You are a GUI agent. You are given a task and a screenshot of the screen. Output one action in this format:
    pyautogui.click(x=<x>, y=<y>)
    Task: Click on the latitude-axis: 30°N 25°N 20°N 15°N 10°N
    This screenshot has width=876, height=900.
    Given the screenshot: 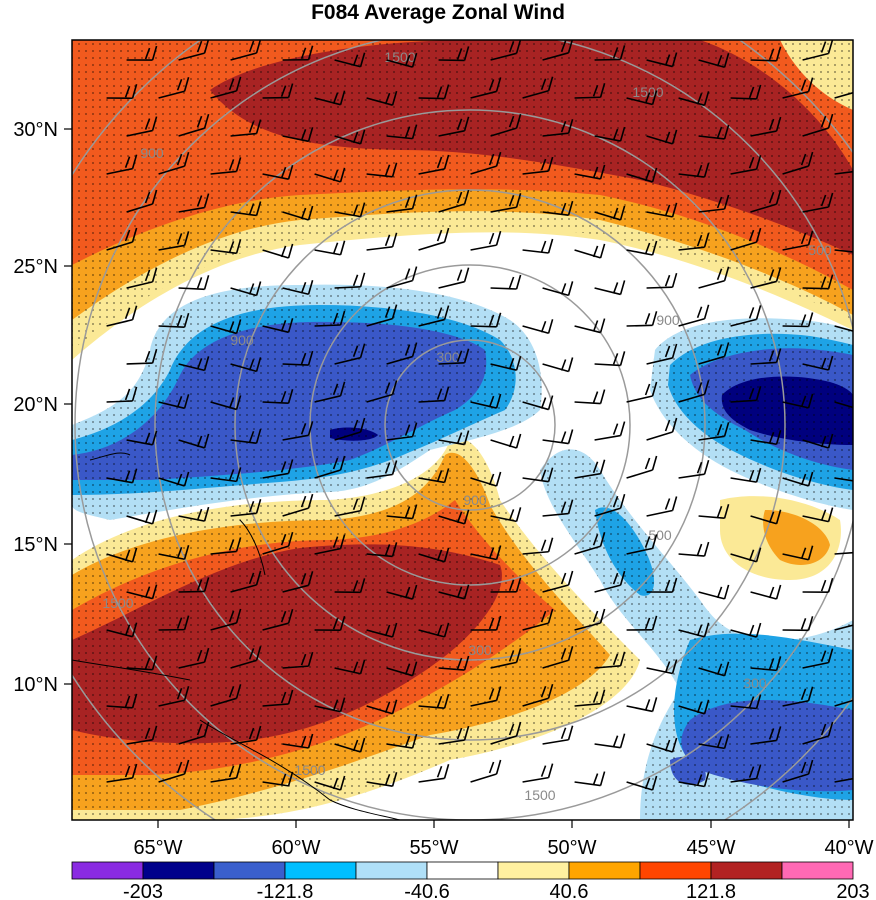 What is the action you would take?
    pyautogui.click(x=42, y=407)
    